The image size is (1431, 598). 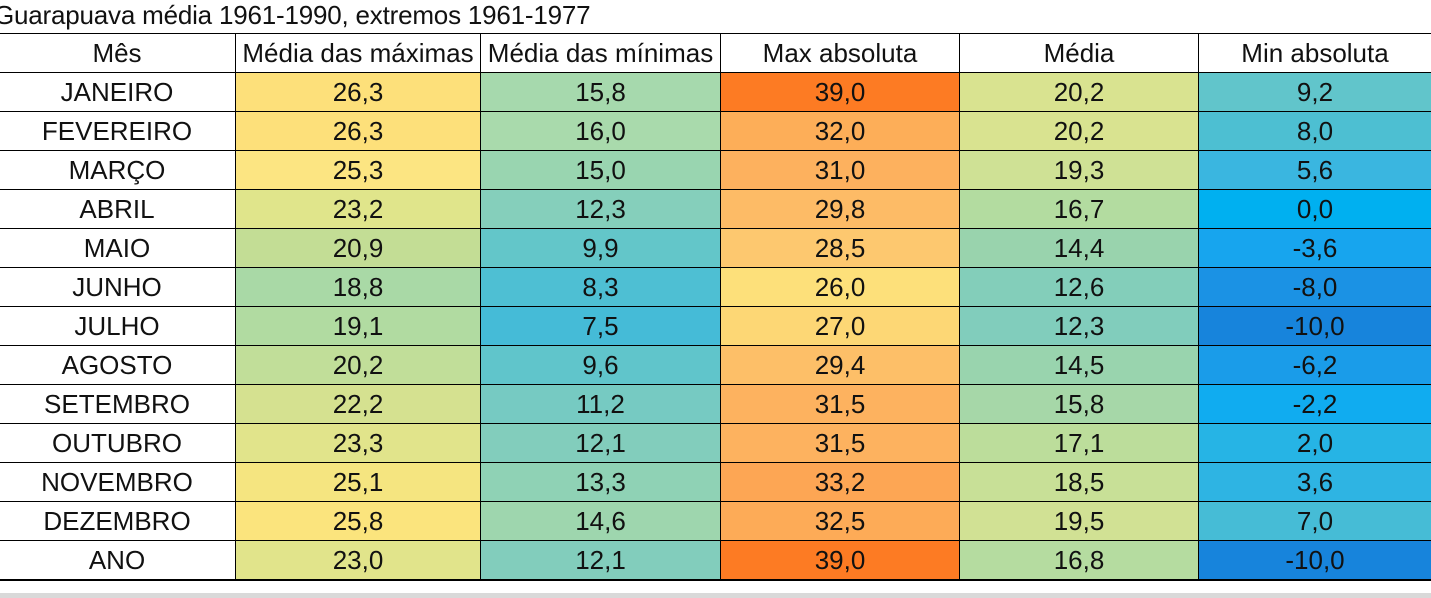 What do you see at coordinates (118, 482) in the screenshot?
I see `month-cell: NOVEMBRO` at bounding box center [118, 482].